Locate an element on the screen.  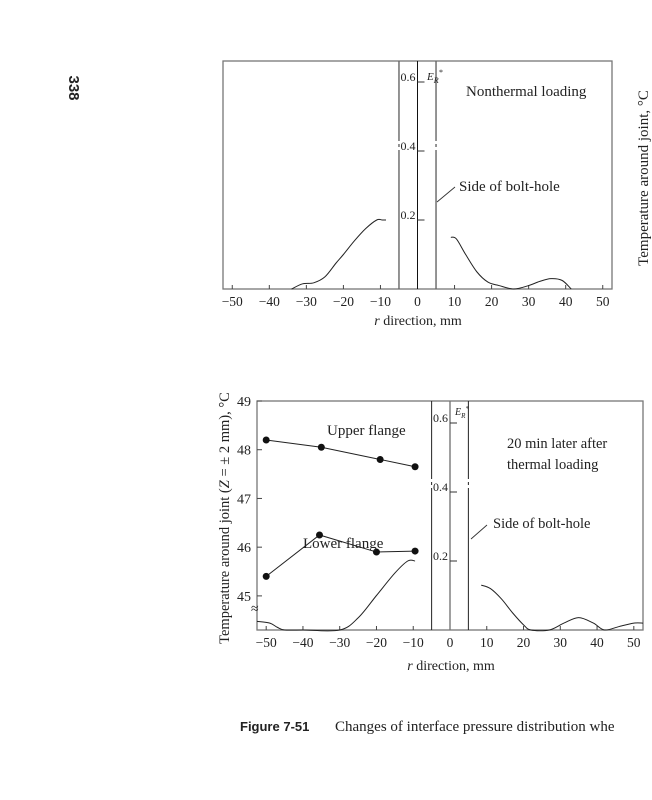
chart1-title: Nonthermal loading is located at coordinates (526, 92).